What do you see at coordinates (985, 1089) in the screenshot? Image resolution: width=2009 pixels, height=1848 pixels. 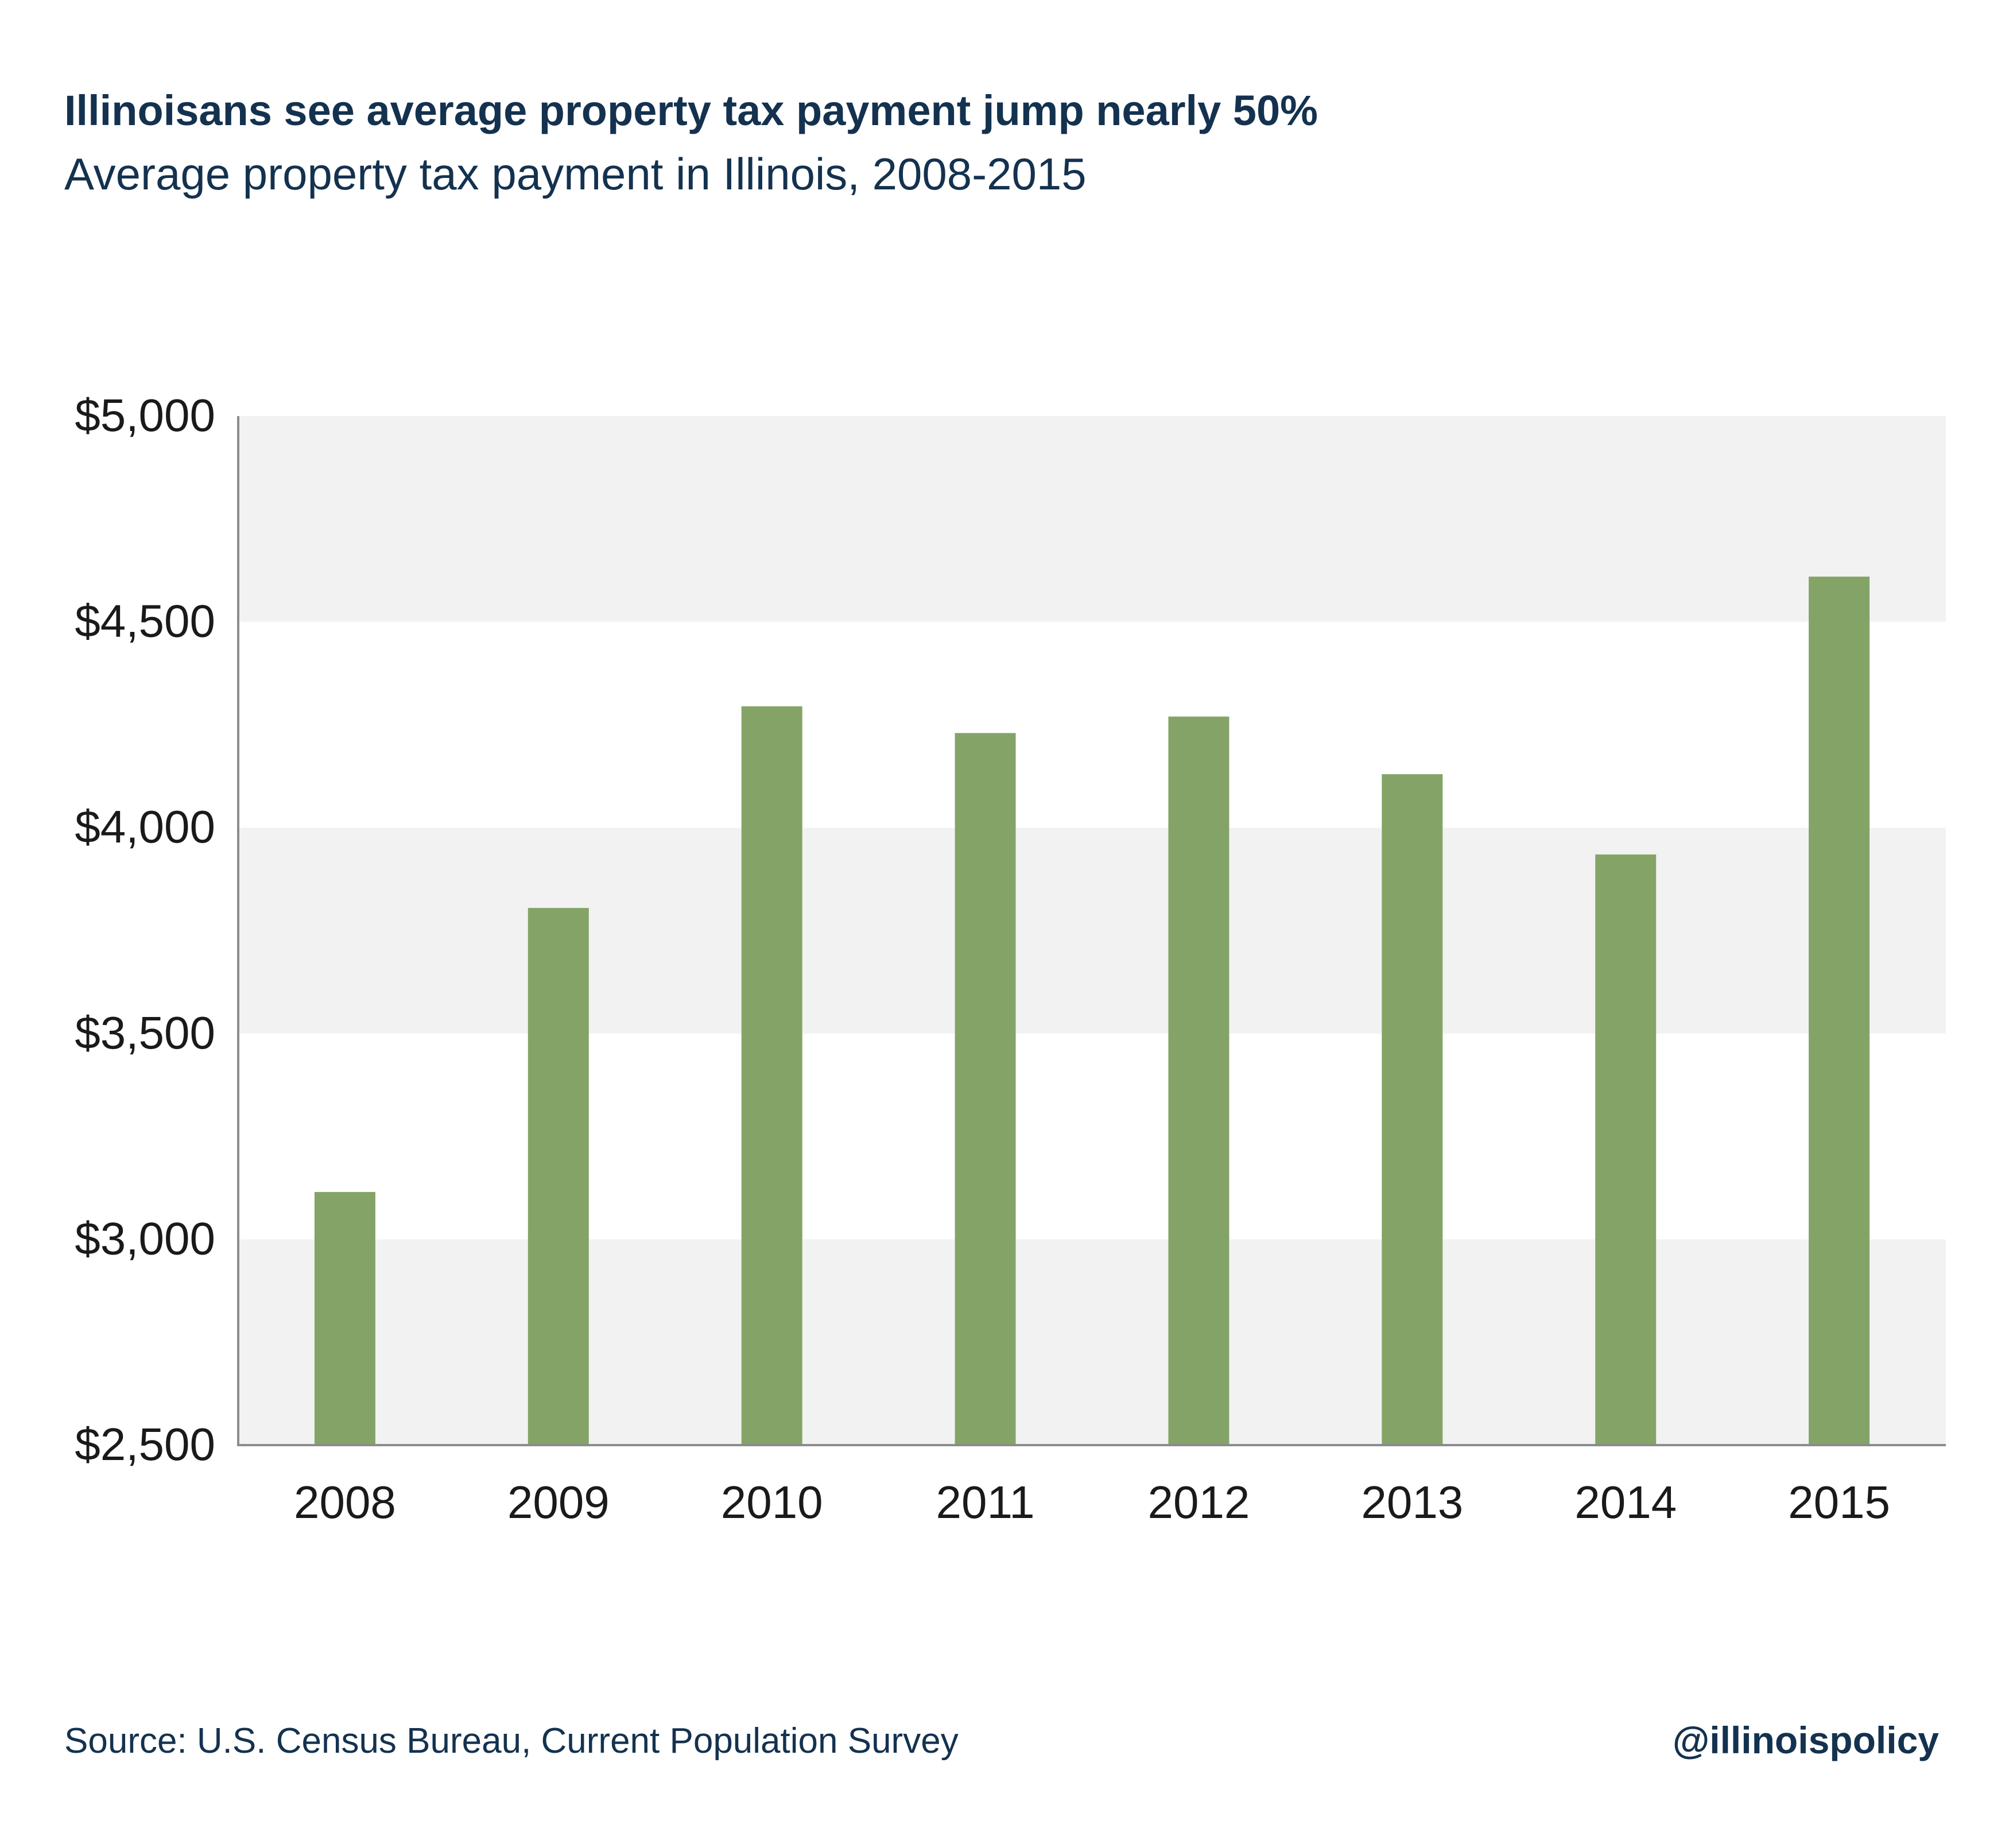 I see `bar-2011` at bounding box center [985, 1089].